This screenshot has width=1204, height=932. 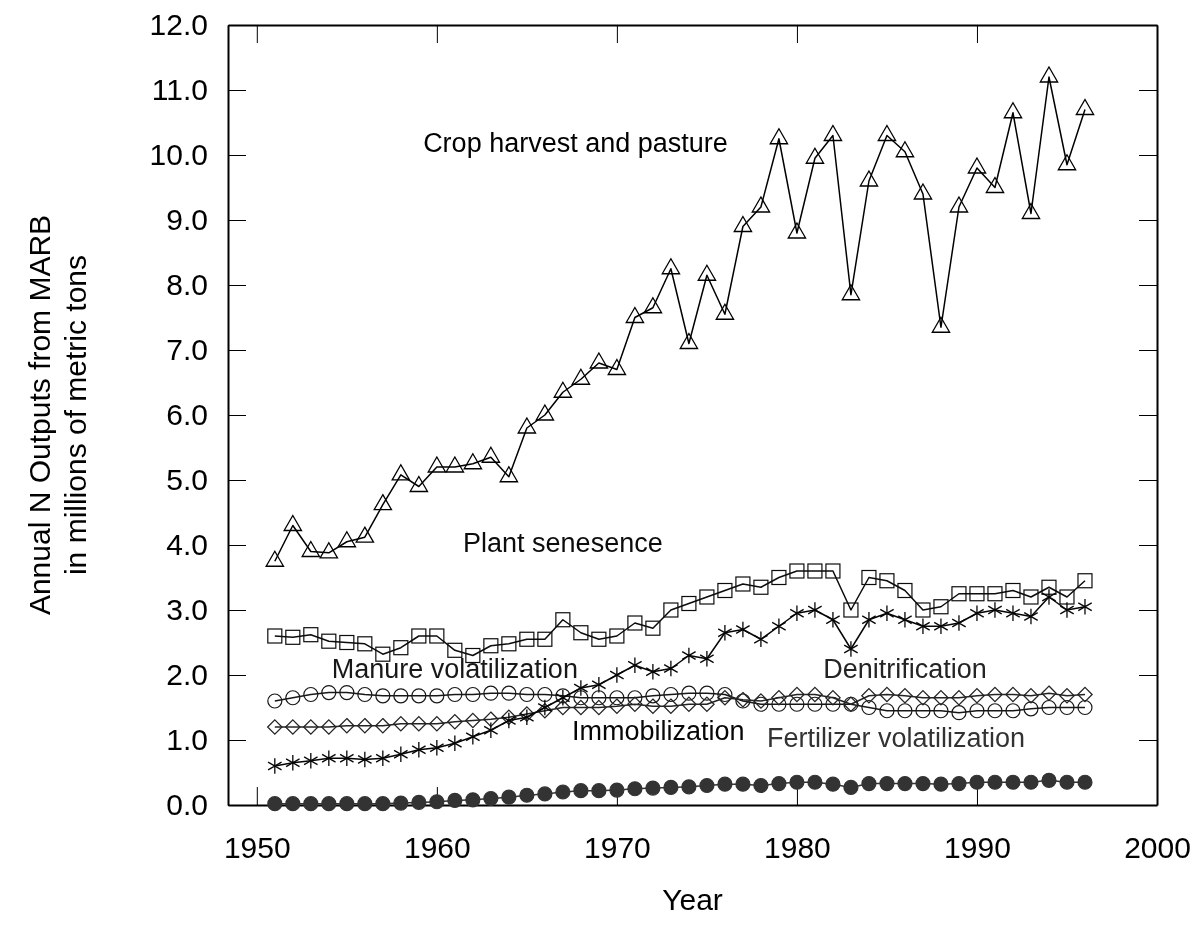 I want to click on y-tick-label: 12.0, so click(x=178, y=25).